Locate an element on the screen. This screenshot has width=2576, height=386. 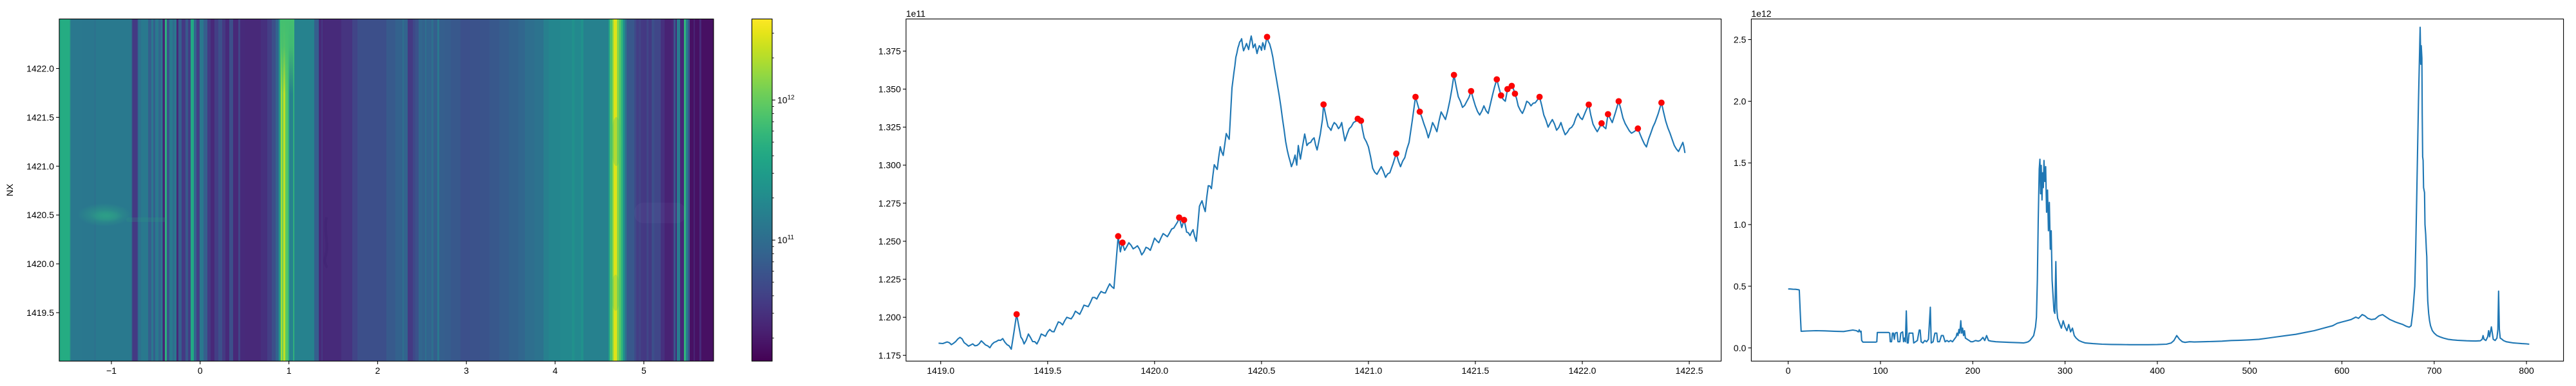
svg-text: 1e12 is located at coordinates (1761, 13).